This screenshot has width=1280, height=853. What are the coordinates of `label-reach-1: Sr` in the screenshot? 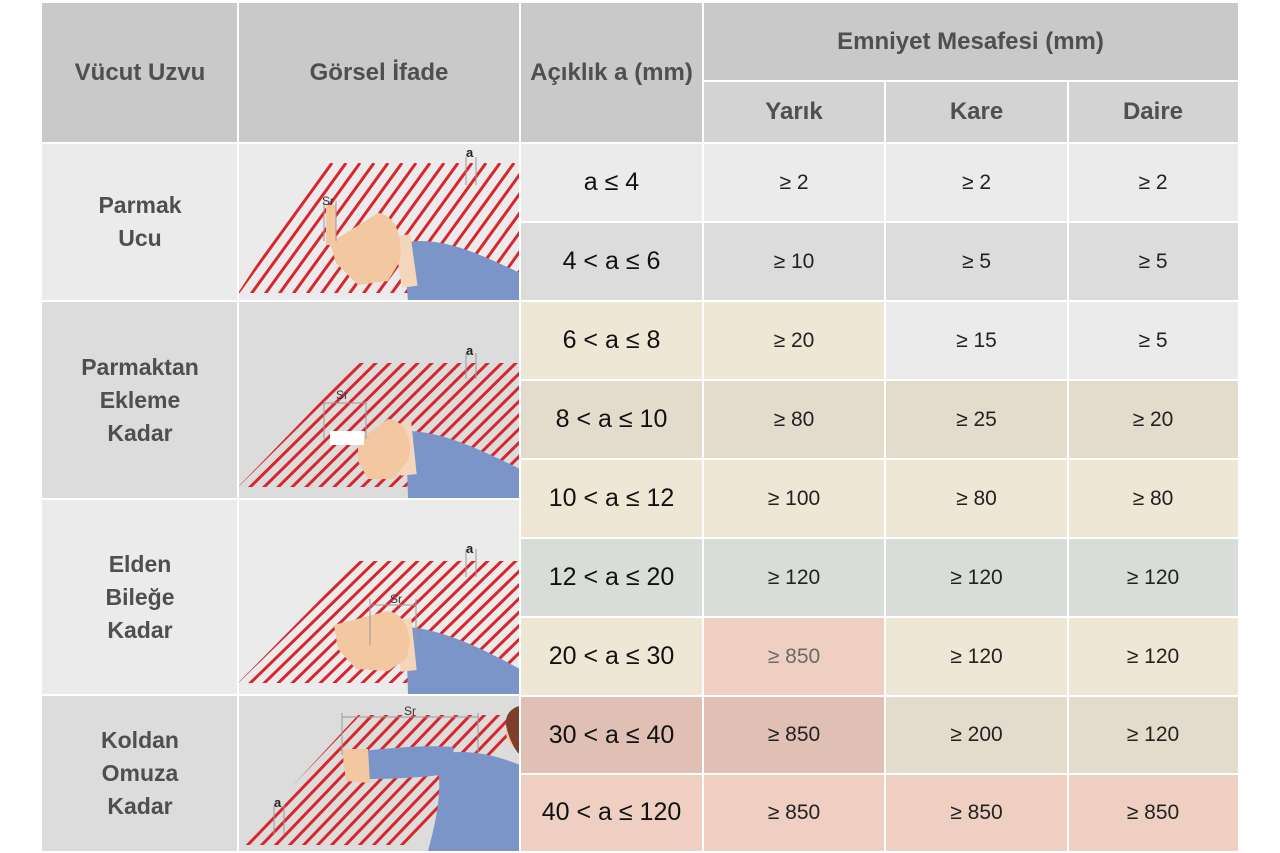 It's located at (328, 201).